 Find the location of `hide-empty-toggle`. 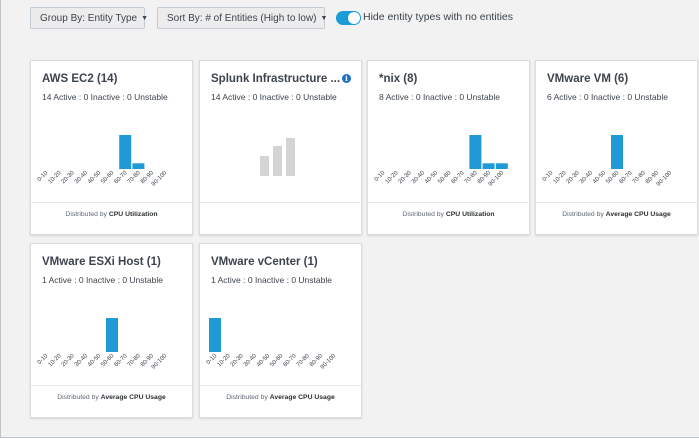

hide-empty-toggle is located at coordinates (348, 18).